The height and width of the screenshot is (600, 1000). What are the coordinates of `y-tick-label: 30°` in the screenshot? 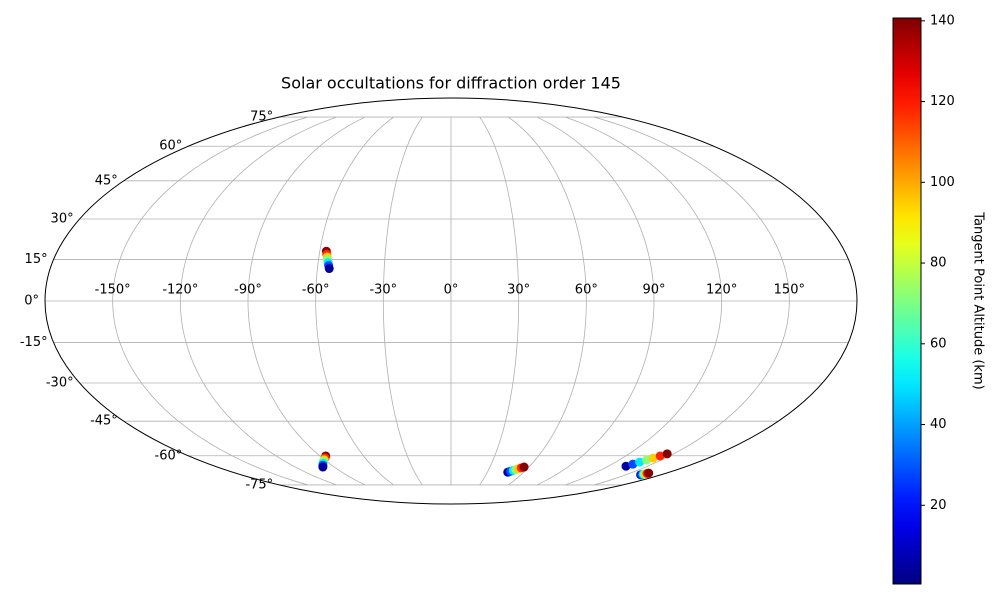 It's located at (62, 218).